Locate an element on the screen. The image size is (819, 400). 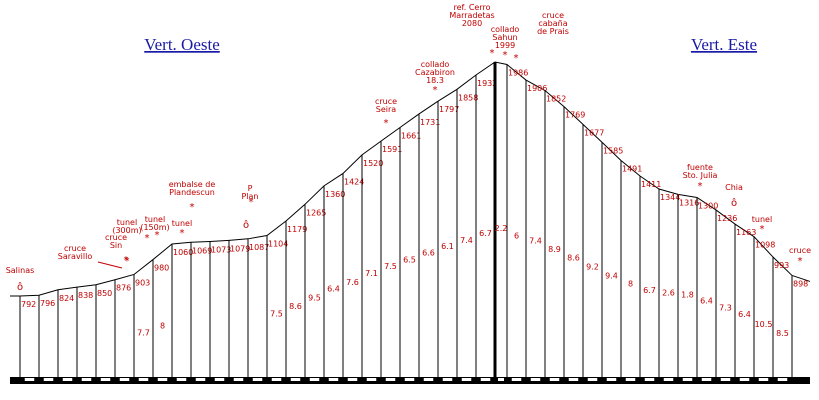
landmark-label: de Prais is located at coordinates (553, 31).